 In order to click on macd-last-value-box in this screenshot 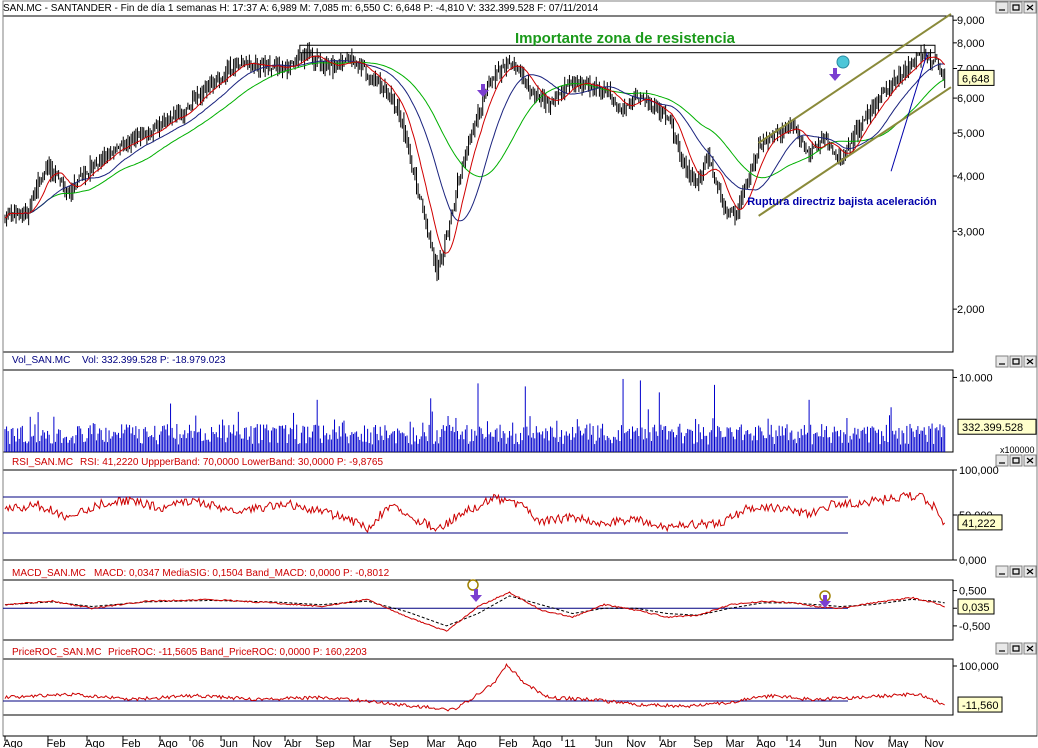, I will do `click(976, 606)`.